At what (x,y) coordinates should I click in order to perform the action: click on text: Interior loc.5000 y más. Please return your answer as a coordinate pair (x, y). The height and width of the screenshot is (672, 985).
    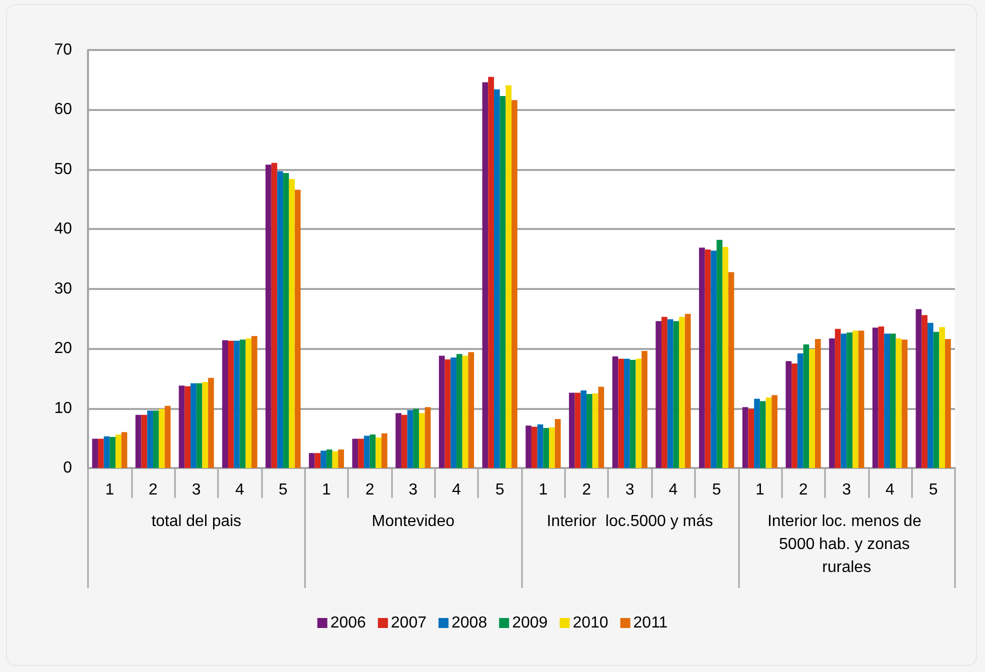
    Looking at the image, I should click on (630, 521).